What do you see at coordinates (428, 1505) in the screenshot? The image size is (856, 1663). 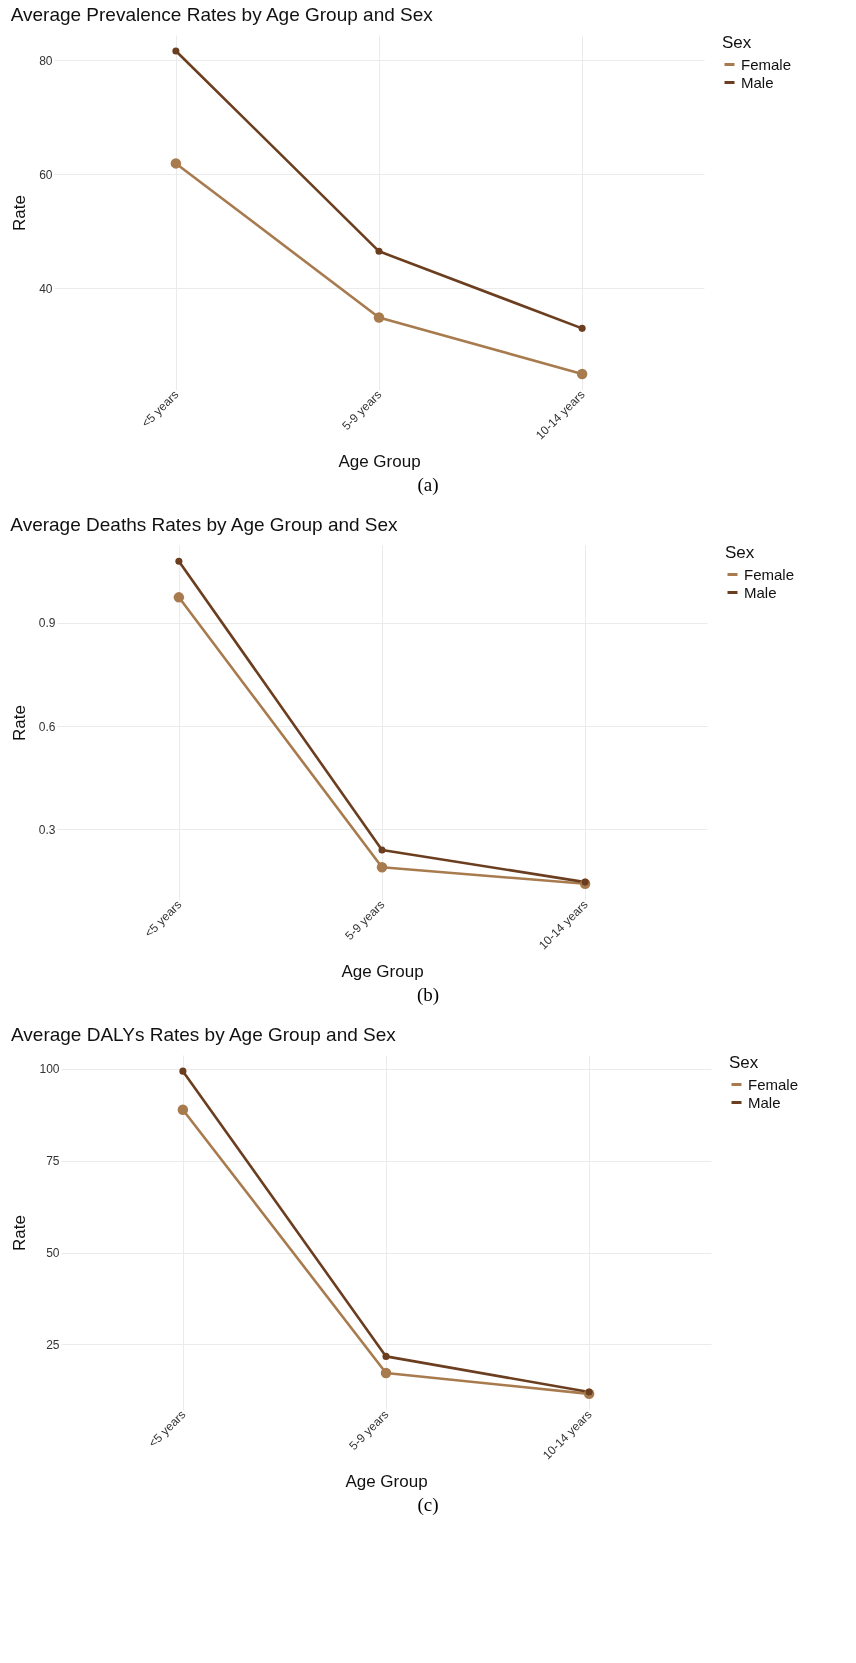 I see `text: (c)` at bounding box center [428, 1505].